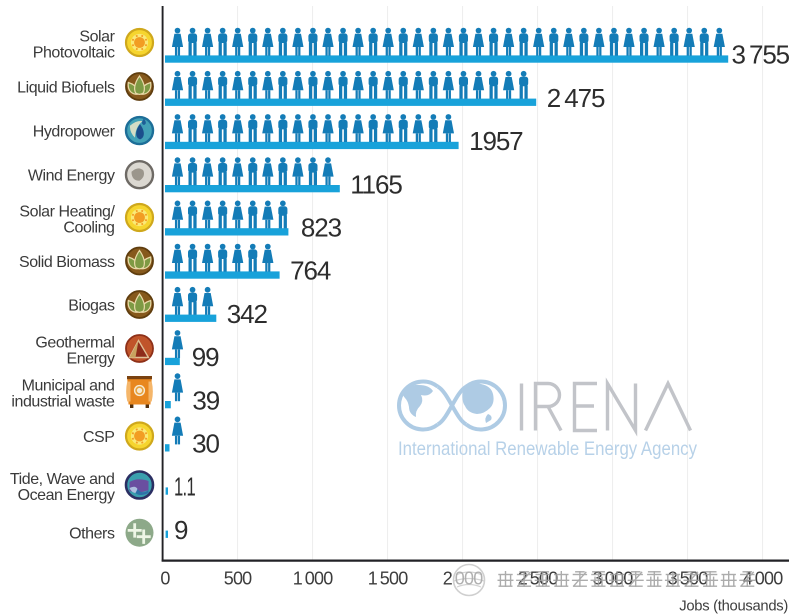  I want to click on svg-text: Cooling, so click(88, 227).